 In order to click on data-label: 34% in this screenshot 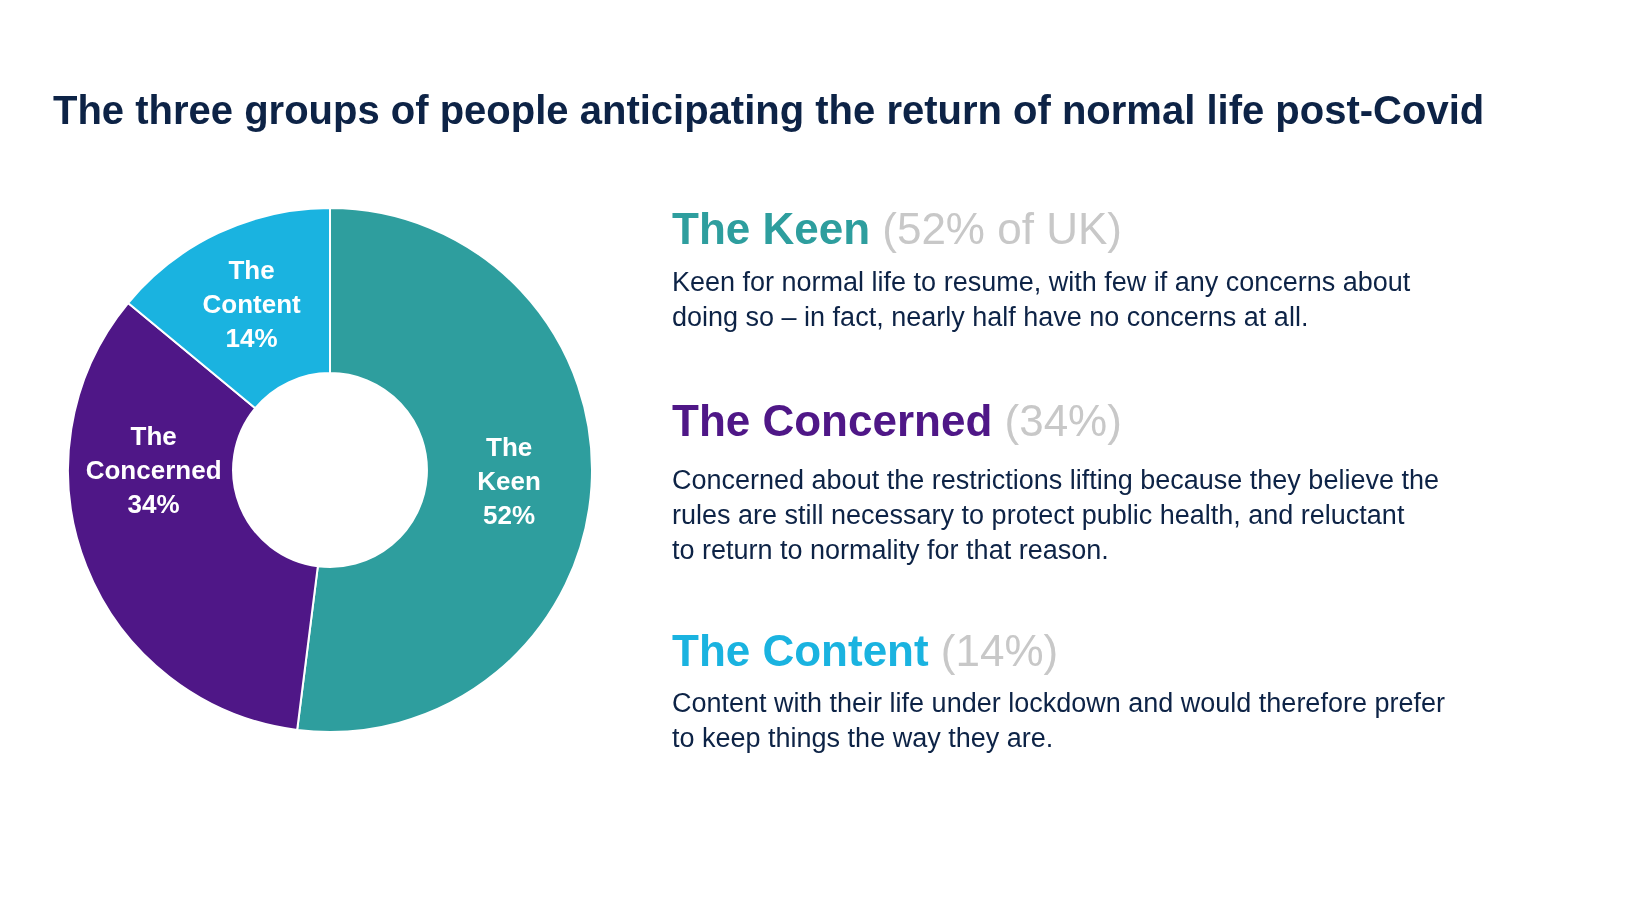, I will do `click(153, 503)`.